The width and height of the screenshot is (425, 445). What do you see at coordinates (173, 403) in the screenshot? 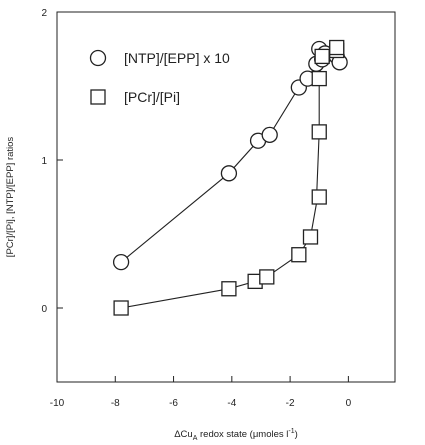
I see `x-tick-label: -6` at bounding box center [173, 403].